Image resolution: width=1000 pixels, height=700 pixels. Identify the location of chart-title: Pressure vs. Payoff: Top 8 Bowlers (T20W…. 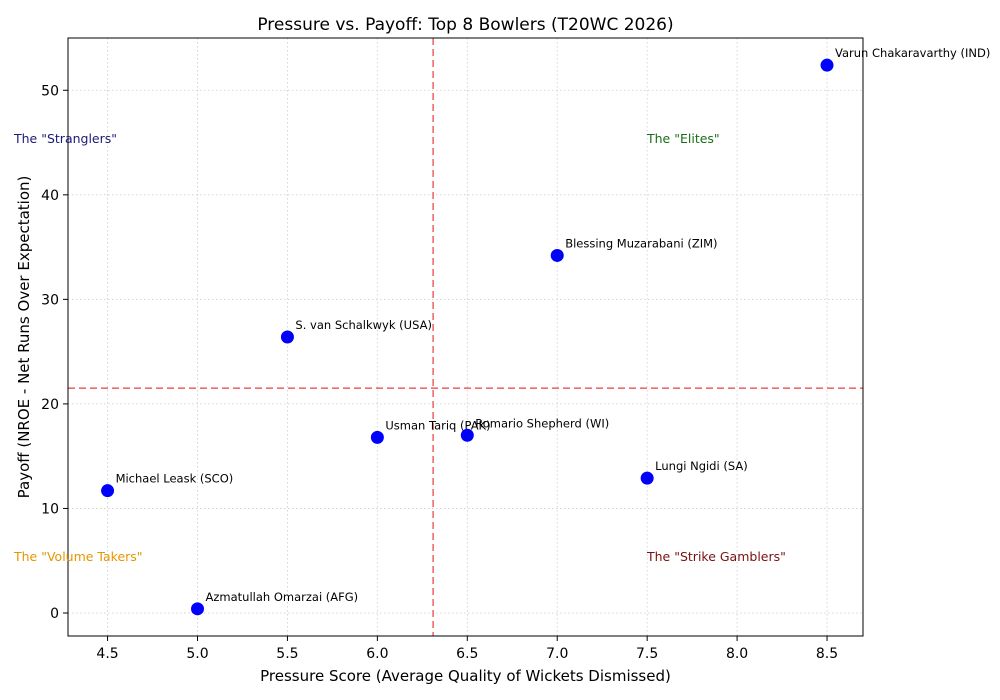
(465, 25).